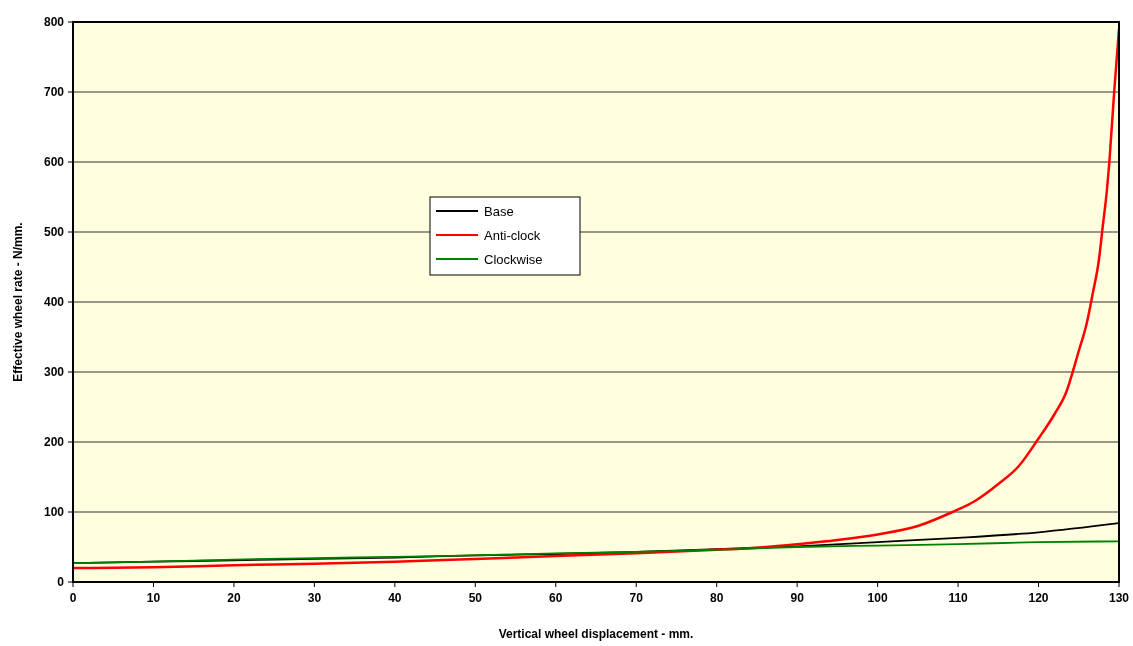 This screenshot has height=646, width=1133. What do you see at coordinates (153, 598) in the screenshot?
I see `x-tick-label: 10` at bounding box center [153, 598].